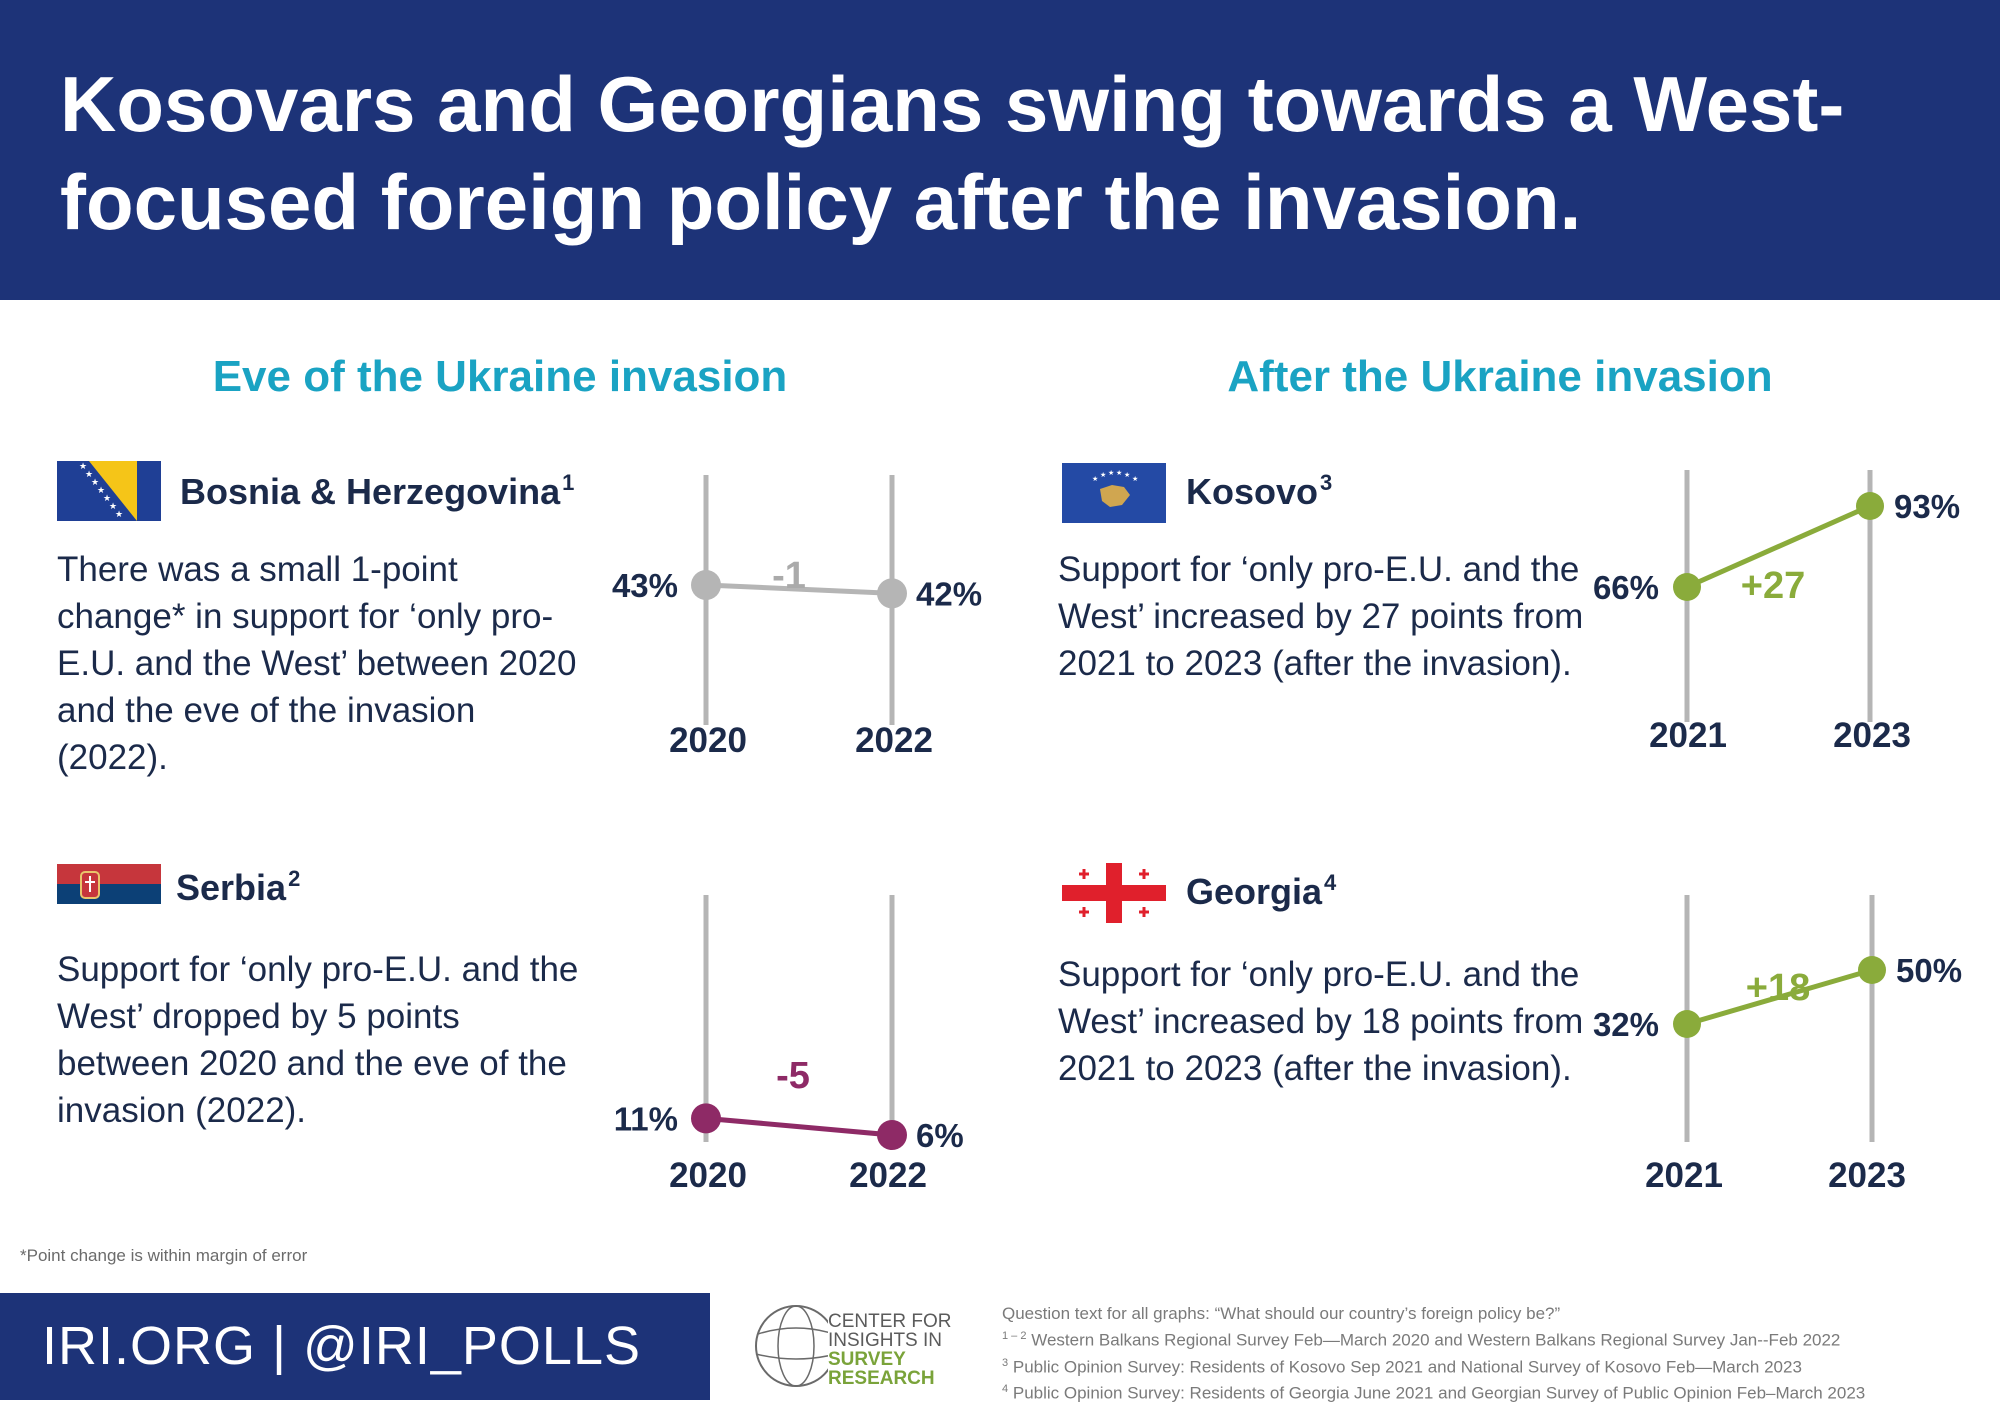 The width and height of the screenshot is (2000, 1405). Describe the element at coordinates (1114, 493) in the screenshot. I see `kosovo-flag: ★ ★ ★ ★ ★ ★` at that location.